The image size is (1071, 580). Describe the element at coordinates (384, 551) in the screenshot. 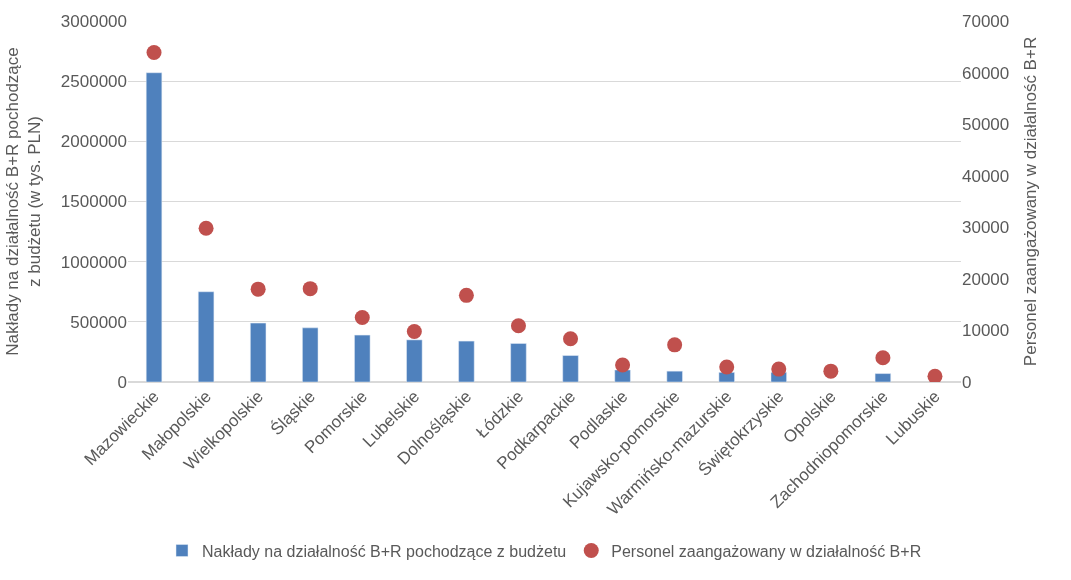

I see `legend-label: Nakłady na działalność B+R pochodzące z budżetu` at that location.